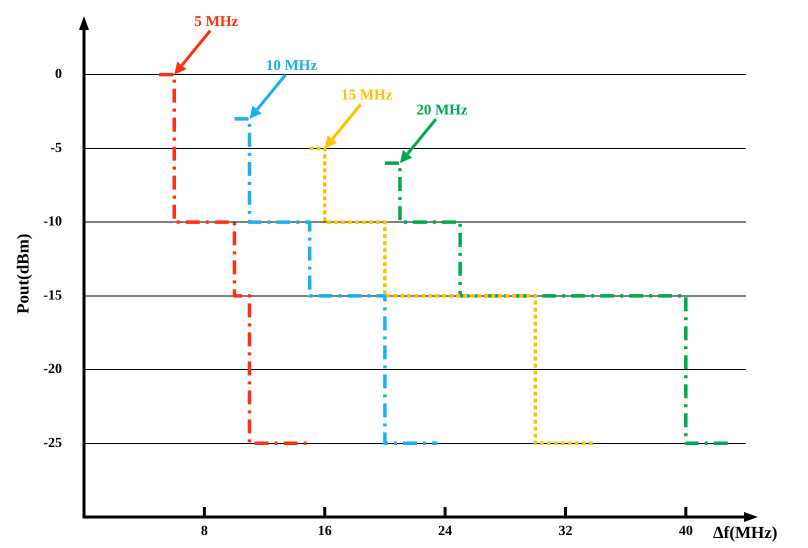 Image resolution: width=808 pixels, height=548 pixels. I want to click on y-tick-label: 0, so click(58, 74).